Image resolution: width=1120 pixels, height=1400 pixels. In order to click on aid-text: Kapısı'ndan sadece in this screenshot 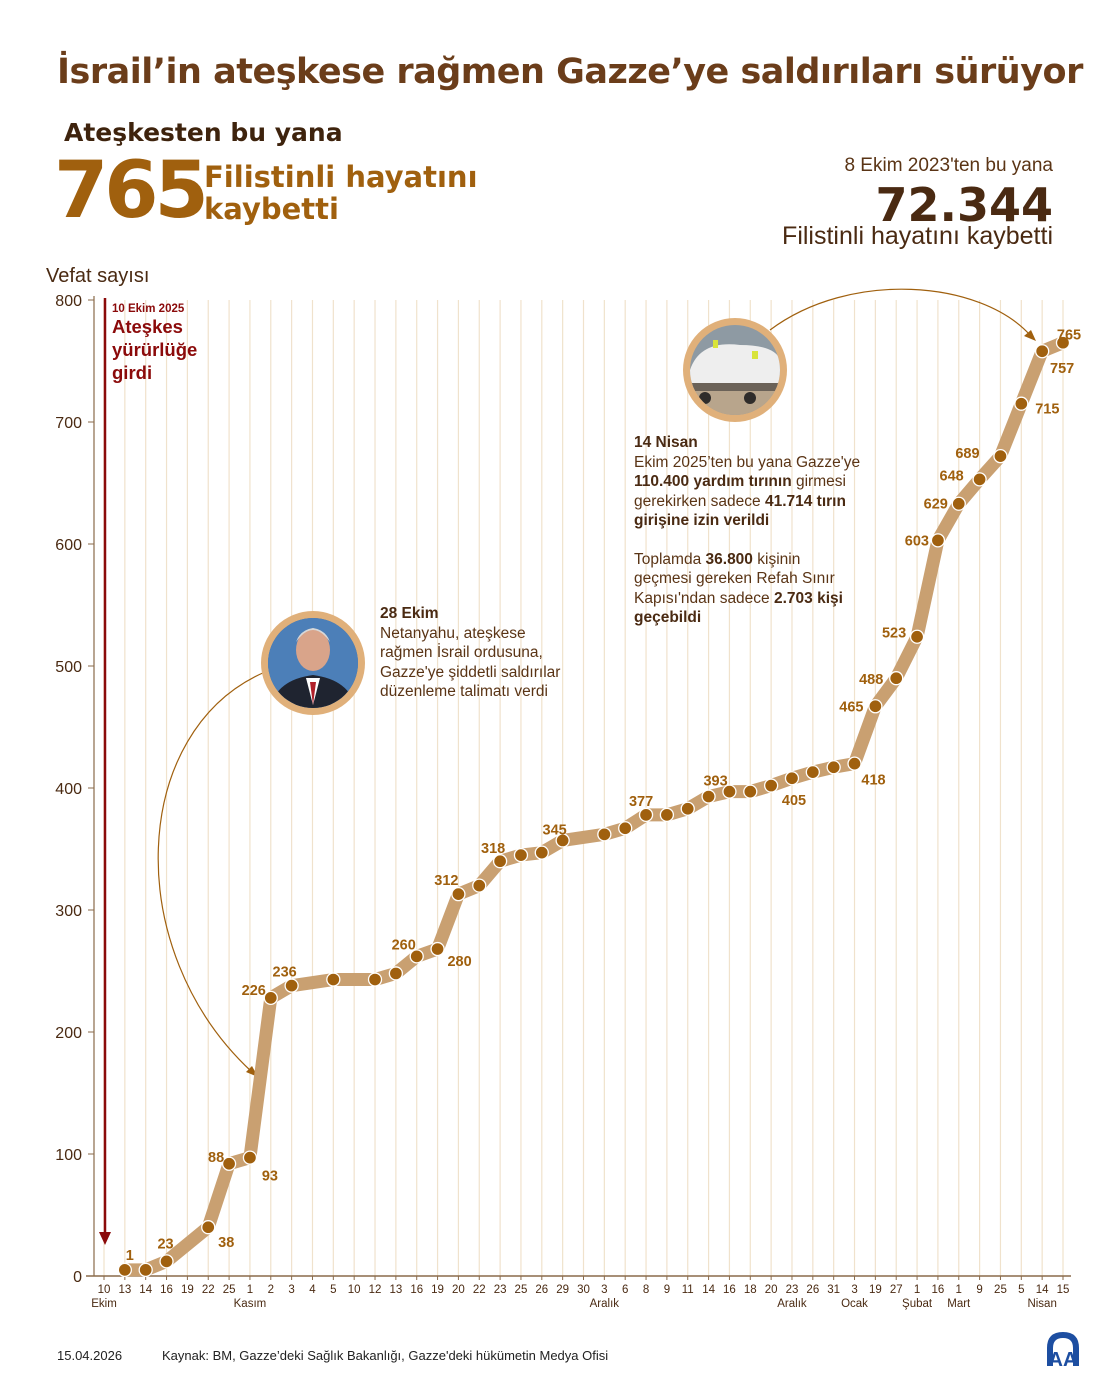, I will do `click(704, 598)`.